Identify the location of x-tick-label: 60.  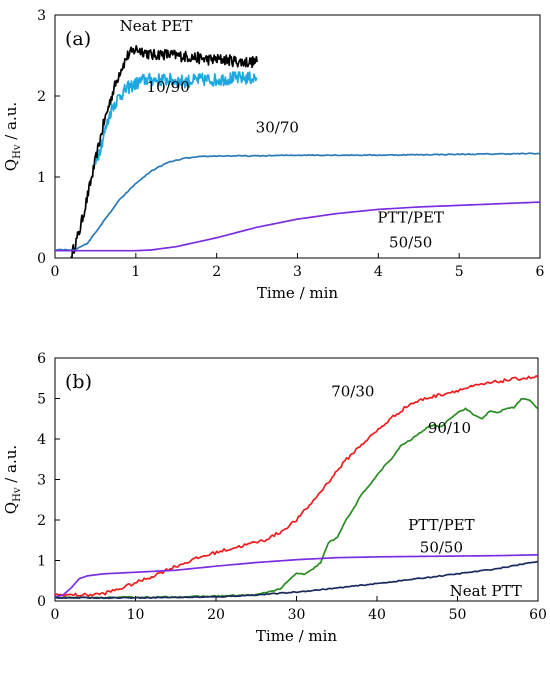
(538, 615).